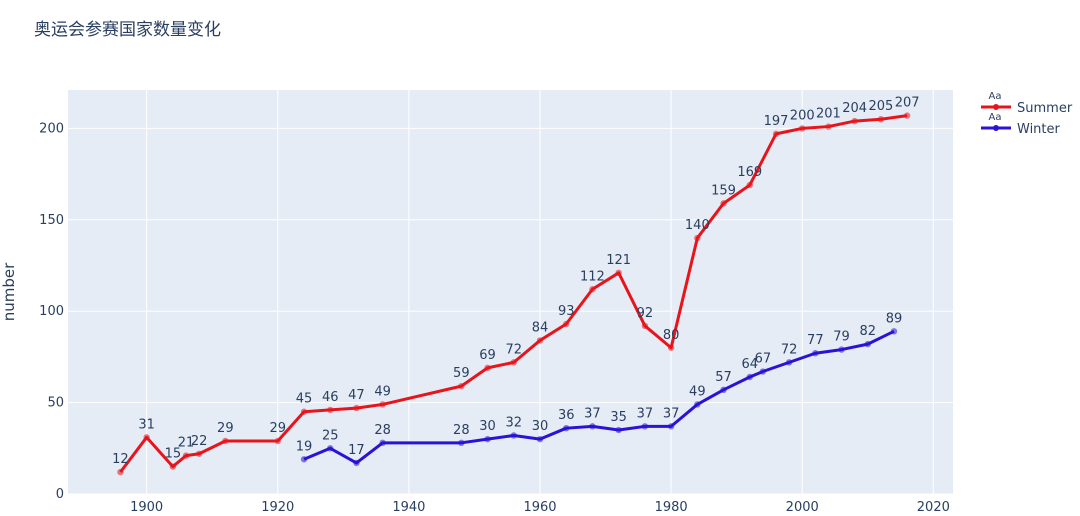  I want to click on winter-data-label: 19, so click(304, 446).